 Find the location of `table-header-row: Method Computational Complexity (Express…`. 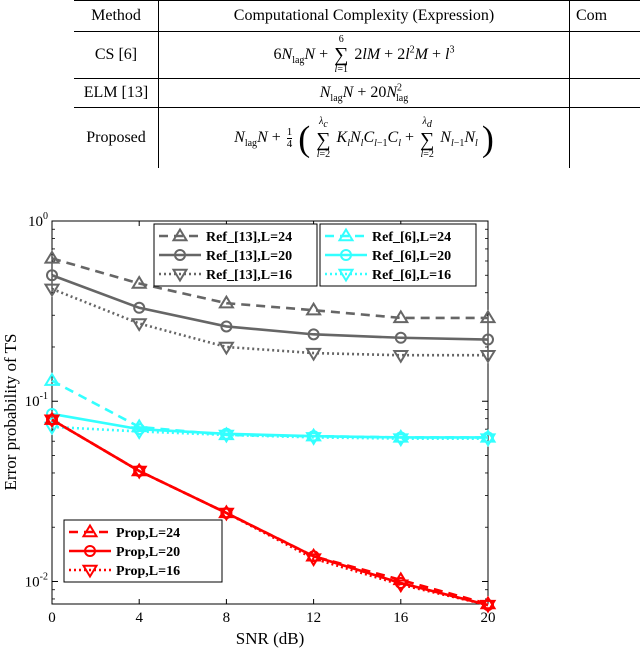

table-header-row: Method Computational Complexity (Express… is located at coordinates (357, 16).